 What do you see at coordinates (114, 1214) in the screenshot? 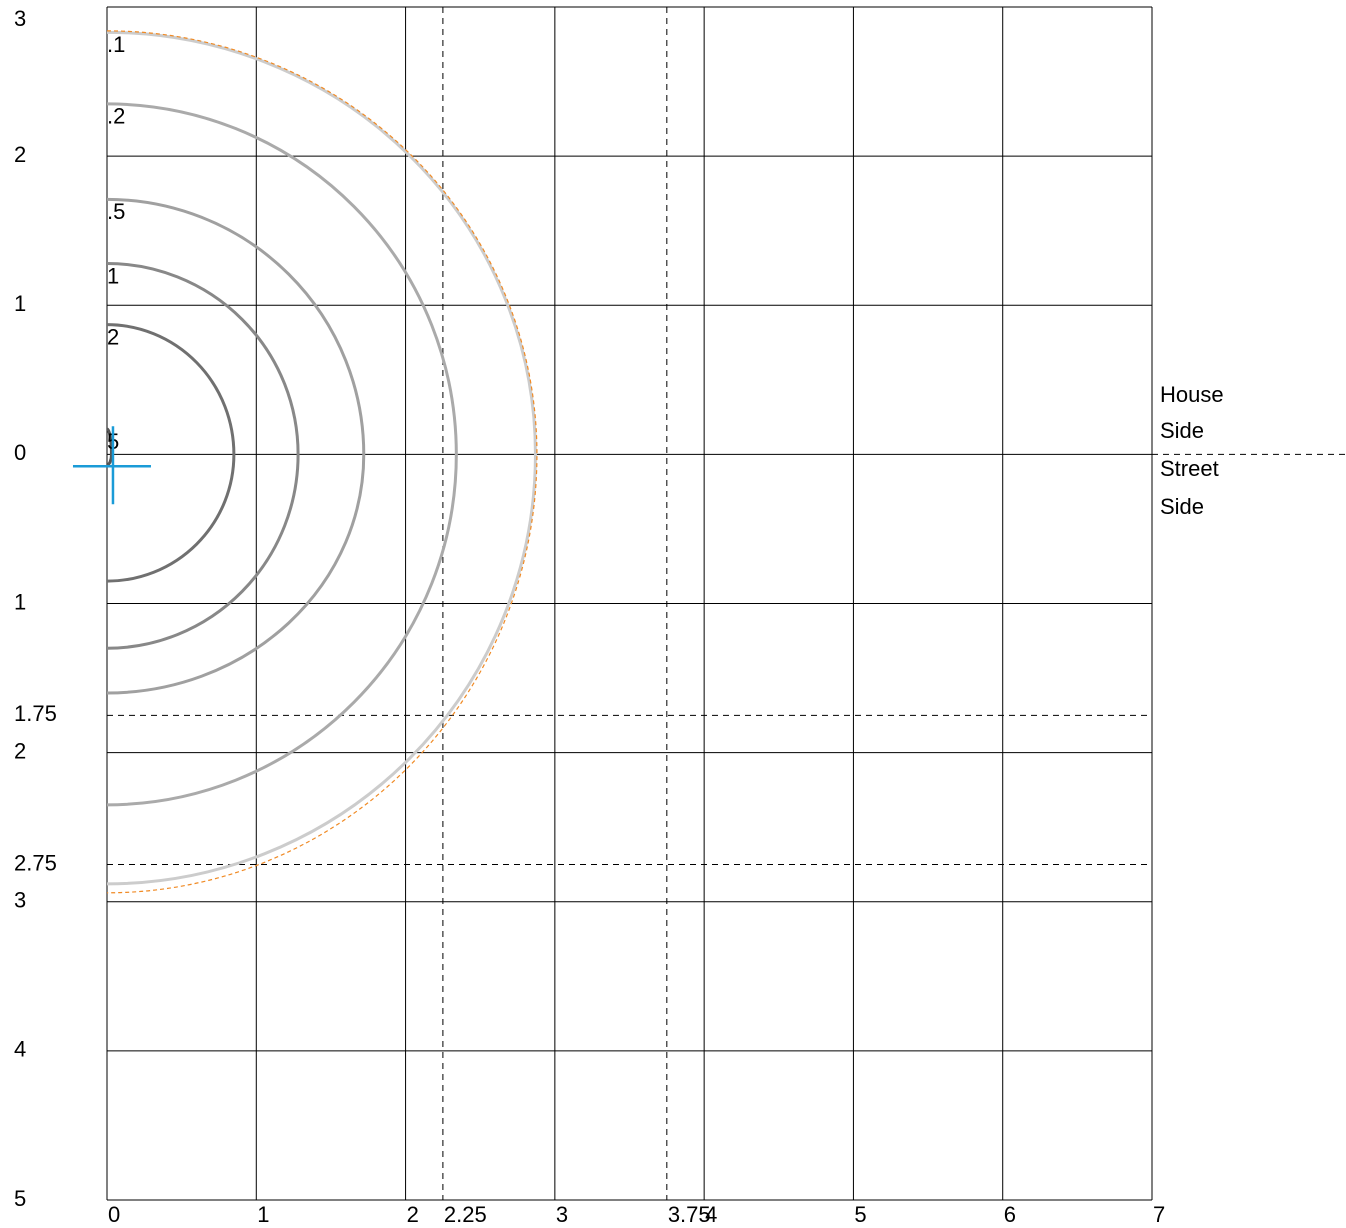
I see `x-tick-label: 0` at bounding box center [114, 1214].